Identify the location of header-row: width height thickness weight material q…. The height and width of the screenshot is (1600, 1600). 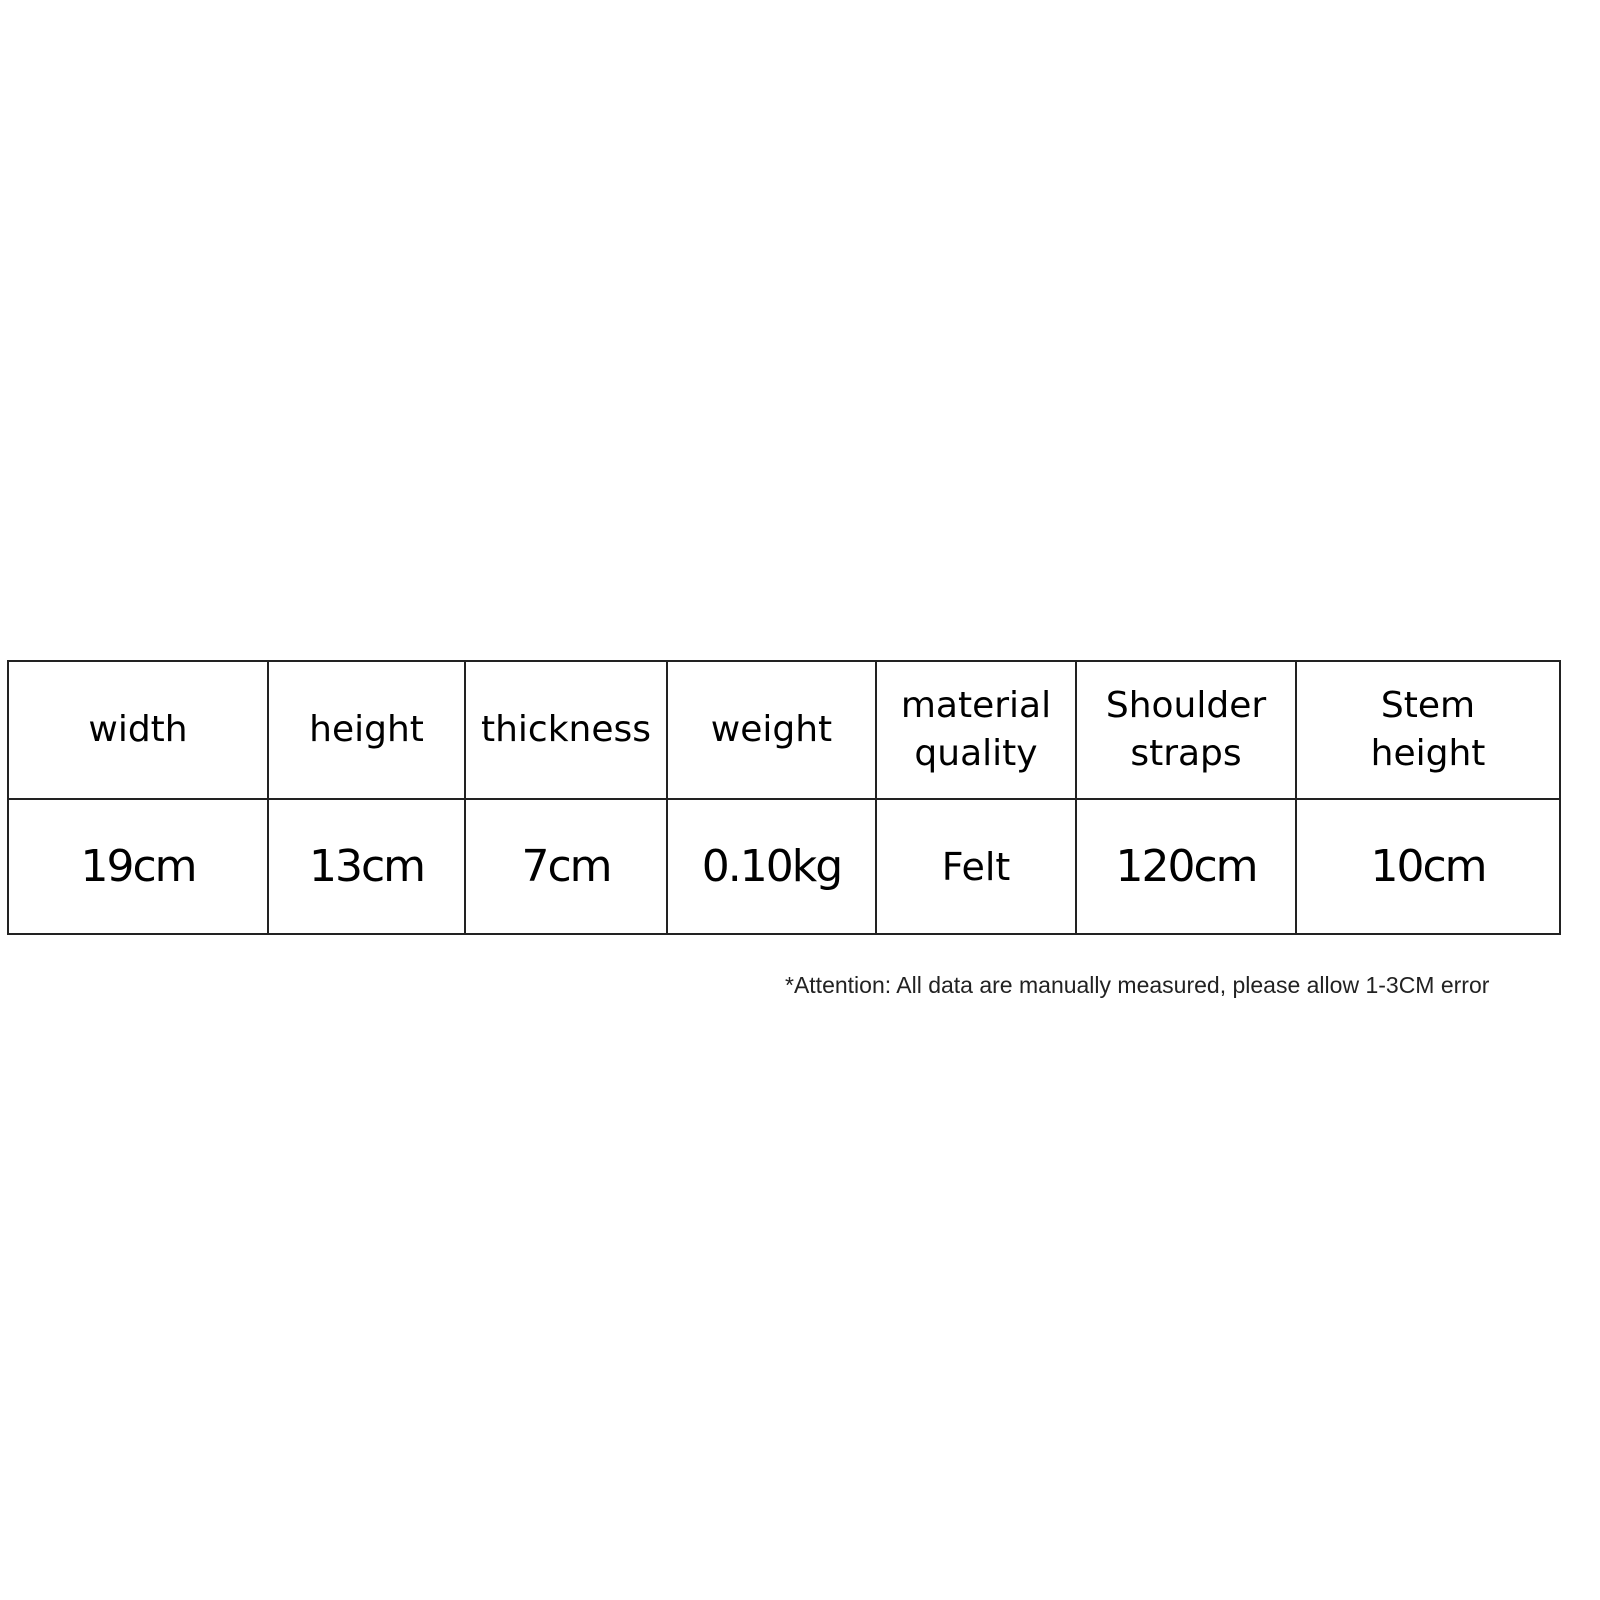
(784, 730).